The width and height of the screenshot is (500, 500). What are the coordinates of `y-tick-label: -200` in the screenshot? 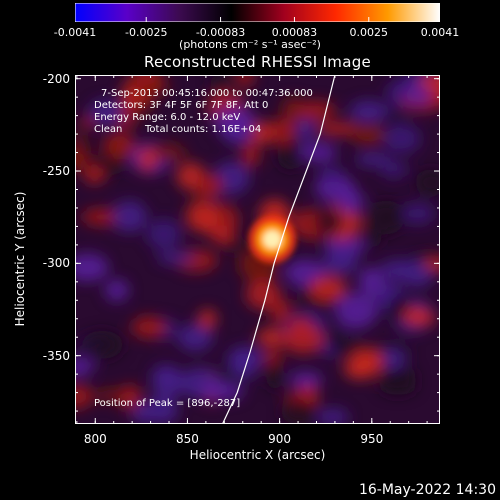 It's located at (56, 78).